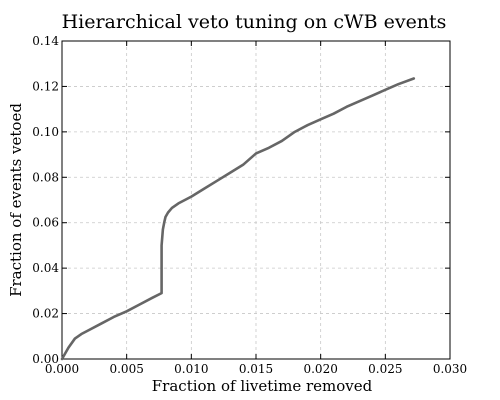 This screenshot has height=400, width=500. What do you see at coordinates (62, 369) in the screenshot?
I see `x-tick-label: 0.000` at bounding box center [62, 369].